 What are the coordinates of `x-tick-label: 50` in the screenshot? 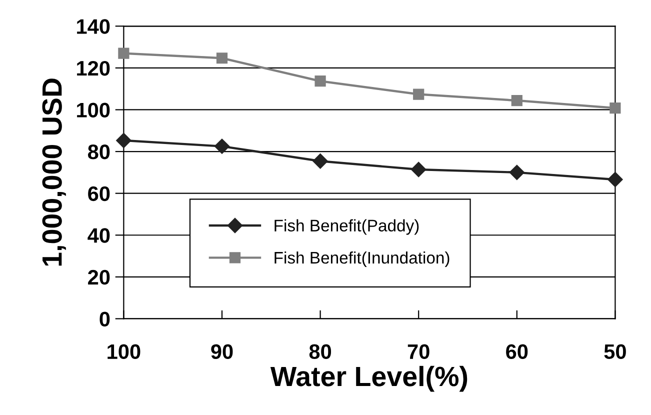 It's located at (615, 352).